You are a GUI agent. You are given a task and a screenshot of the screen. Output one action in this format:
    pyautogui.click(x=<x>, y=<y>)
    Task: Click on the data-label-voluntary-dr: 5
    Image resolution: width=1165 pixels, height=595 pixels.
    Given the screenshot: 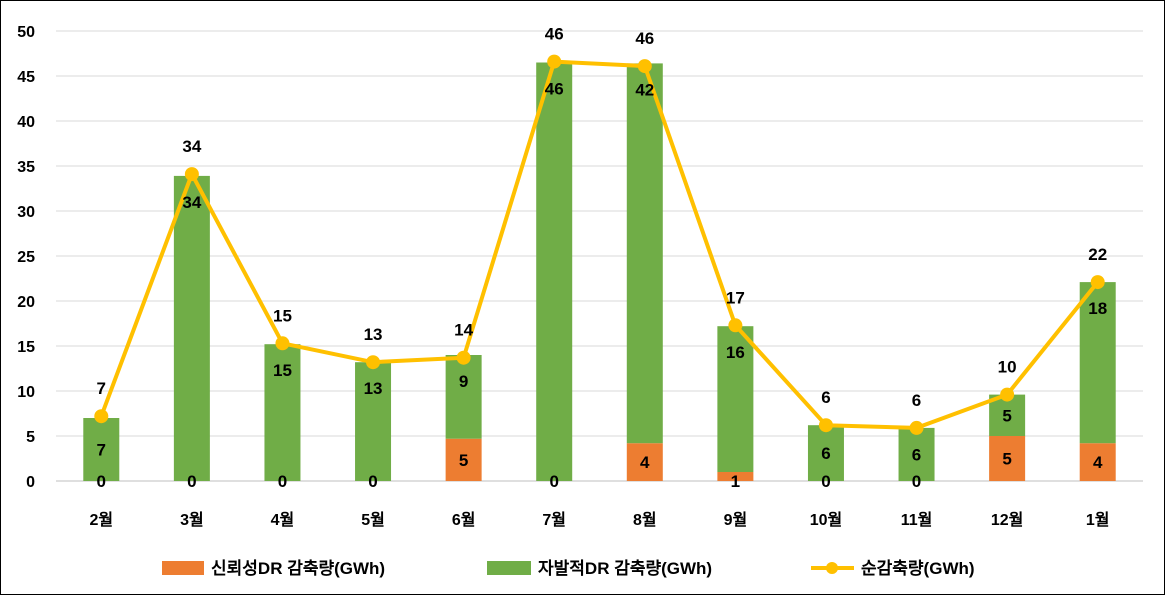 What is the action you would take?
    pyautogui.click(x=1006, y=415)
    